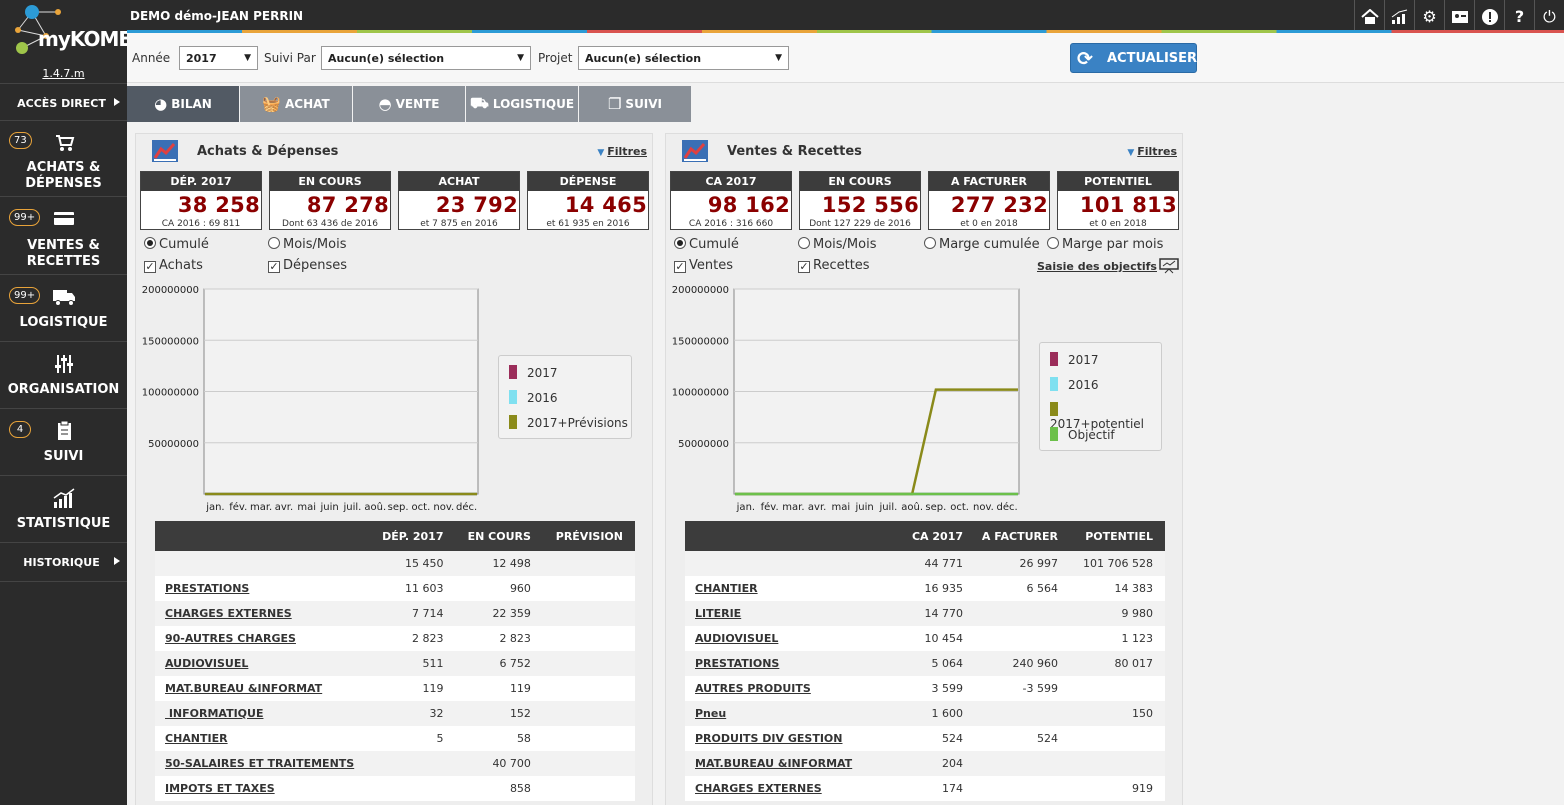 The height and width of the screenshot is (805, 1564). I want to click on sidebar-item-suivi: 4 SUIVI, so click(63, 443).